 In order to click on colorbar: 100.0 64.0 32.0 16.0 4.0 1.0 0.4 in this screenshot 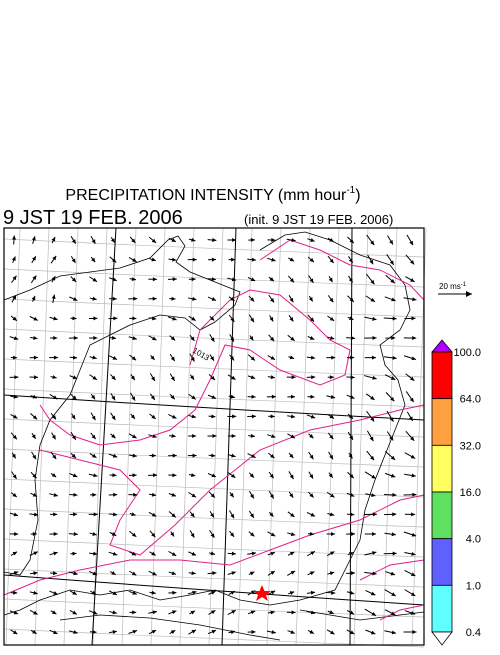, I will do `click(456, 492)`.